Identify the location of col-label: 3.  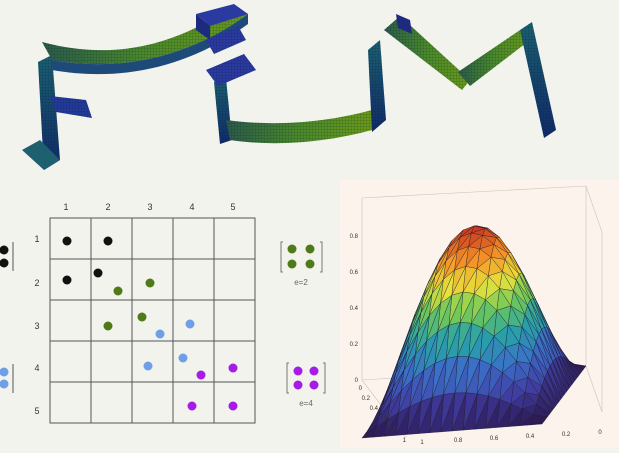
(149, 207).